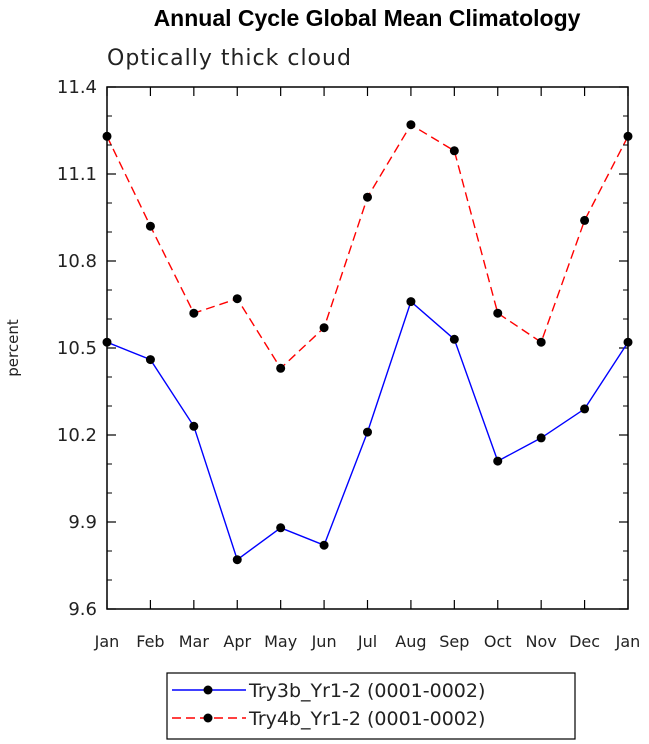 Image resolution: width=649 pixels, height=744 pixels. I want to click on x-tick-label: Sep, so click(454, 641).